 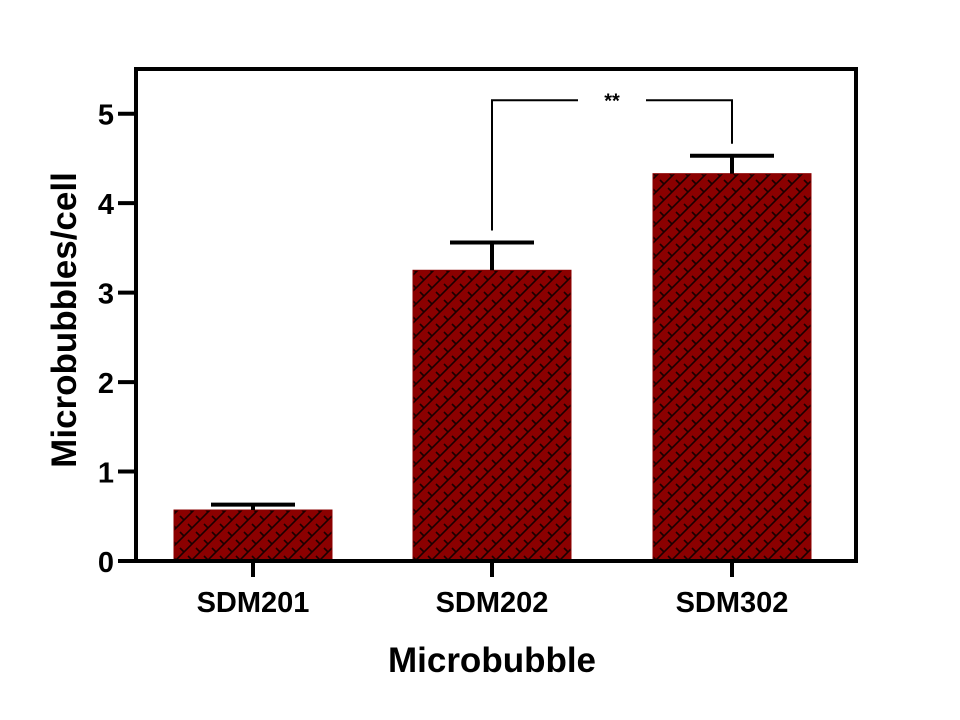 What do you see at coordinates (253, 603) in the screenshot?
I see `x-tick-label: SDM201` at bounding box center [253, 603].